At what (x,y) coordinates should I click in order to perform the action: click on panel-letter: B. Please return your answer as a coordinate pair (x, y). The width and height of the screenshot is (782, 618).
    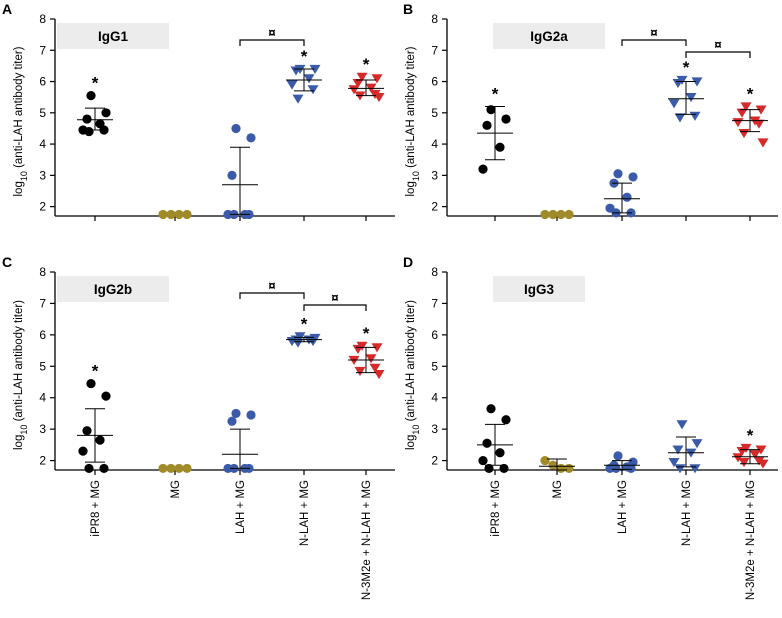
    Looking at the image, I should click on (408, 9).